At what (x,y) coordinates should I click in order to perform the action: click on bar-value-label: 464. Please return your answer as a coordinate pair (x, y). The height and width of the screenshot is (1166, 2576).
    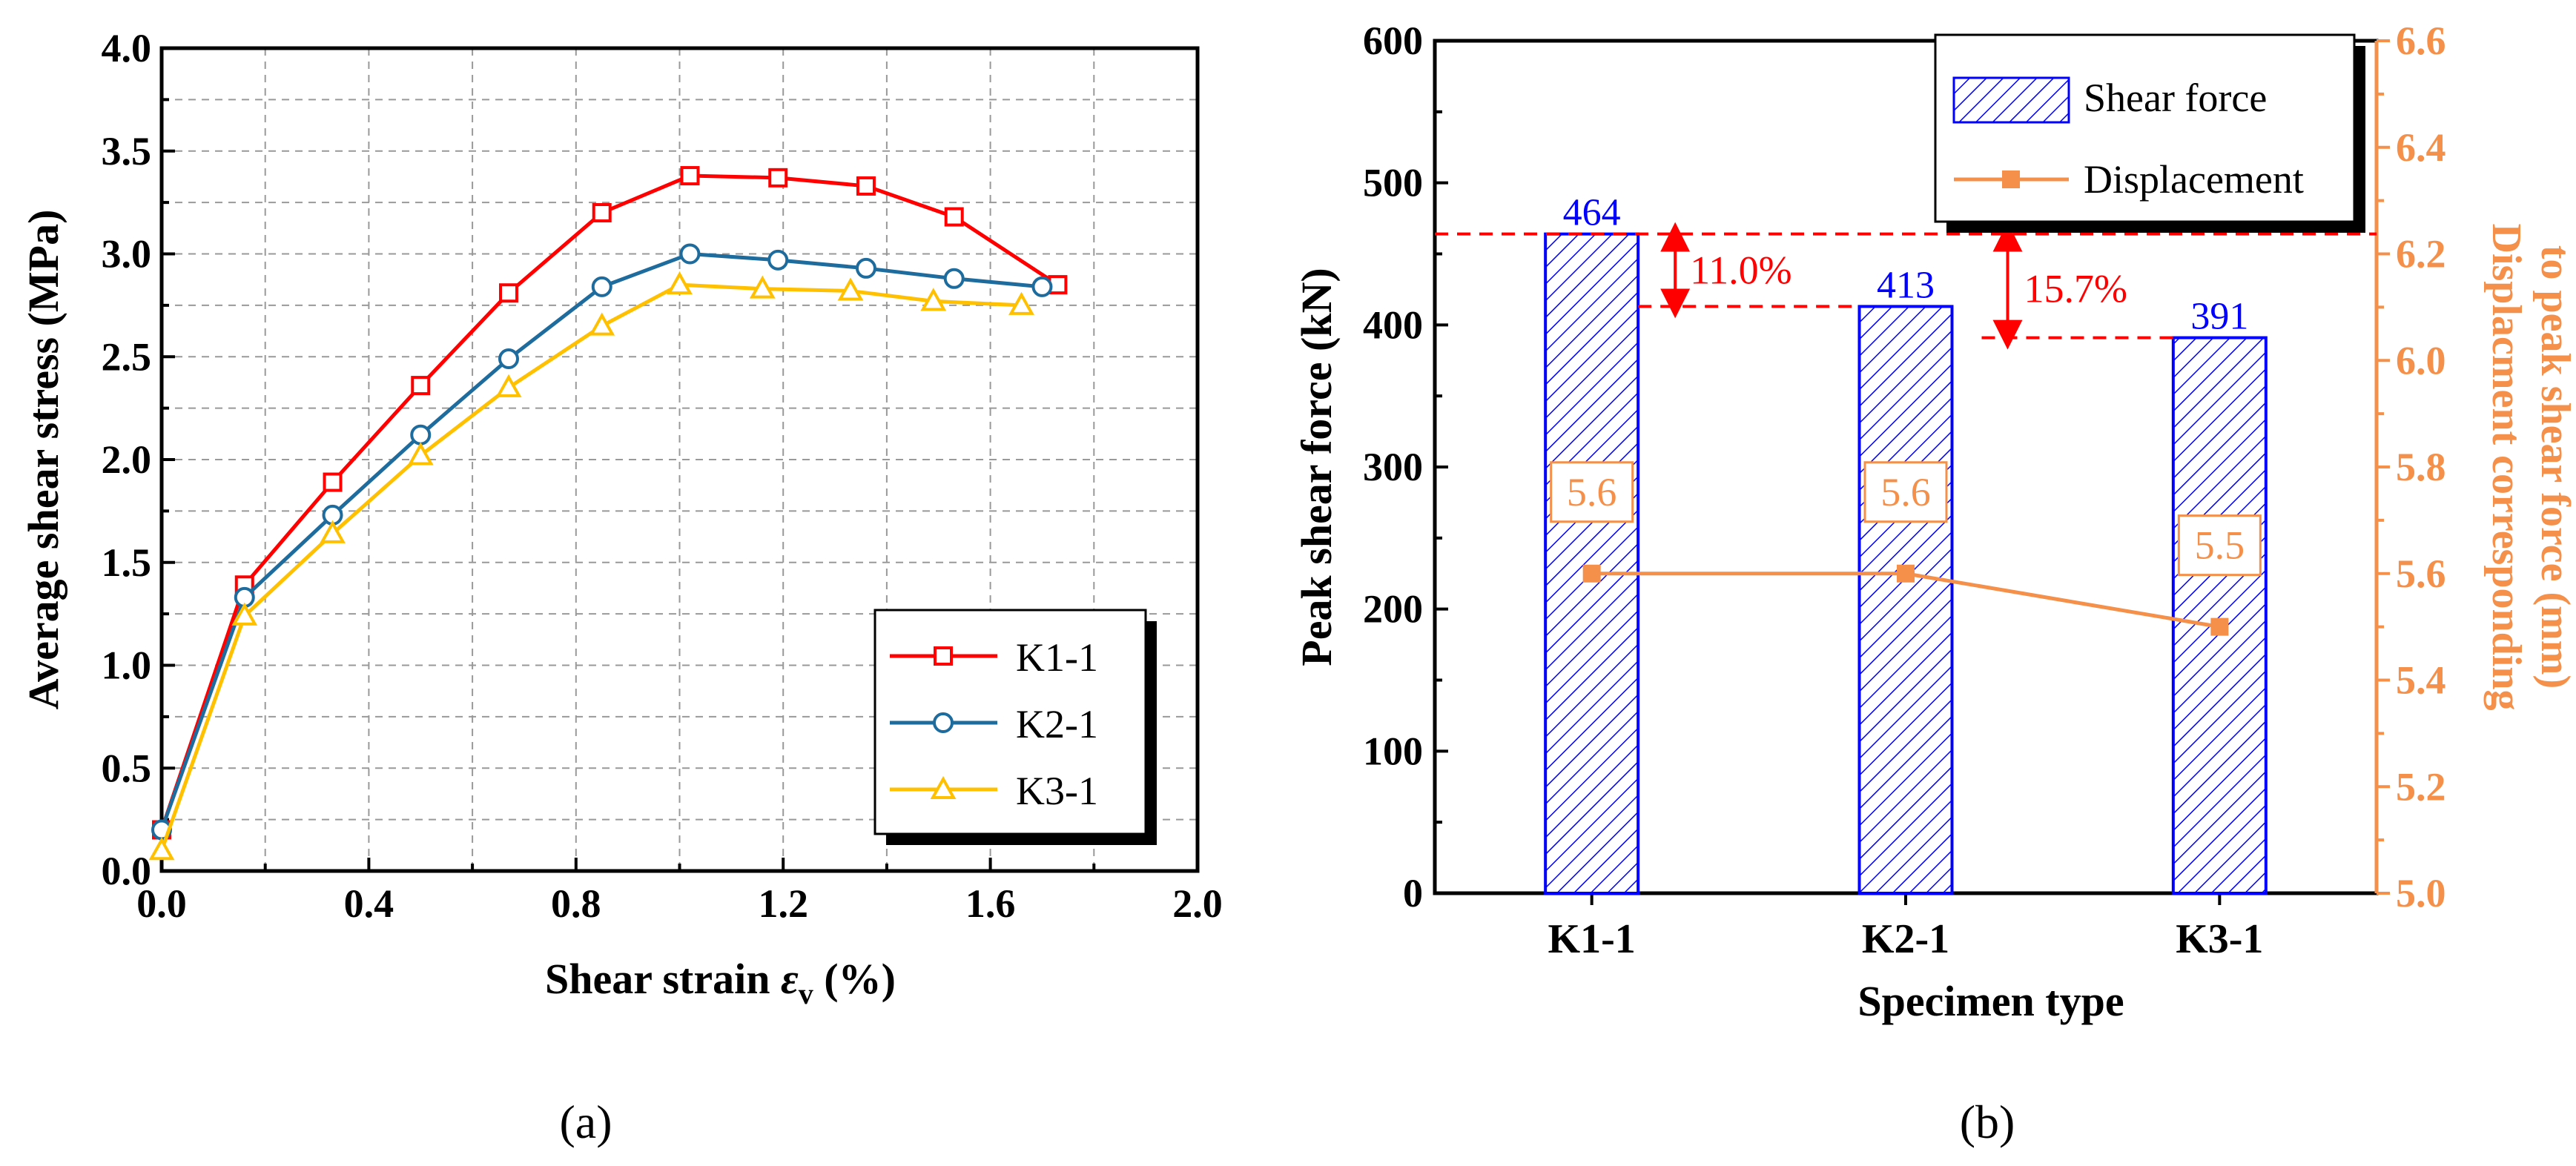
    Looking at the image, I should click on (1592, 213).